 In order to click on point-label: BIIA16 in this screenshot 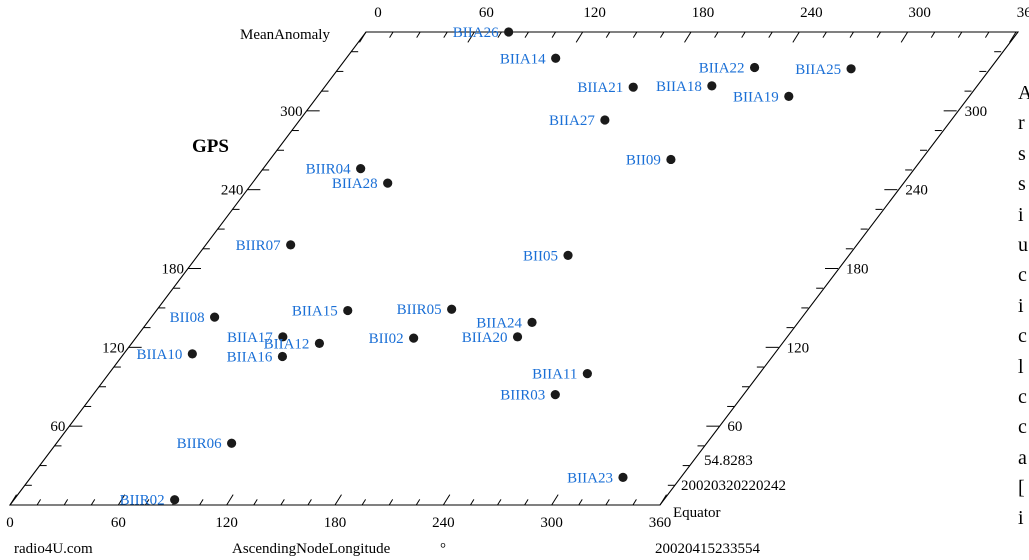, I will do `click(250, 358)`.